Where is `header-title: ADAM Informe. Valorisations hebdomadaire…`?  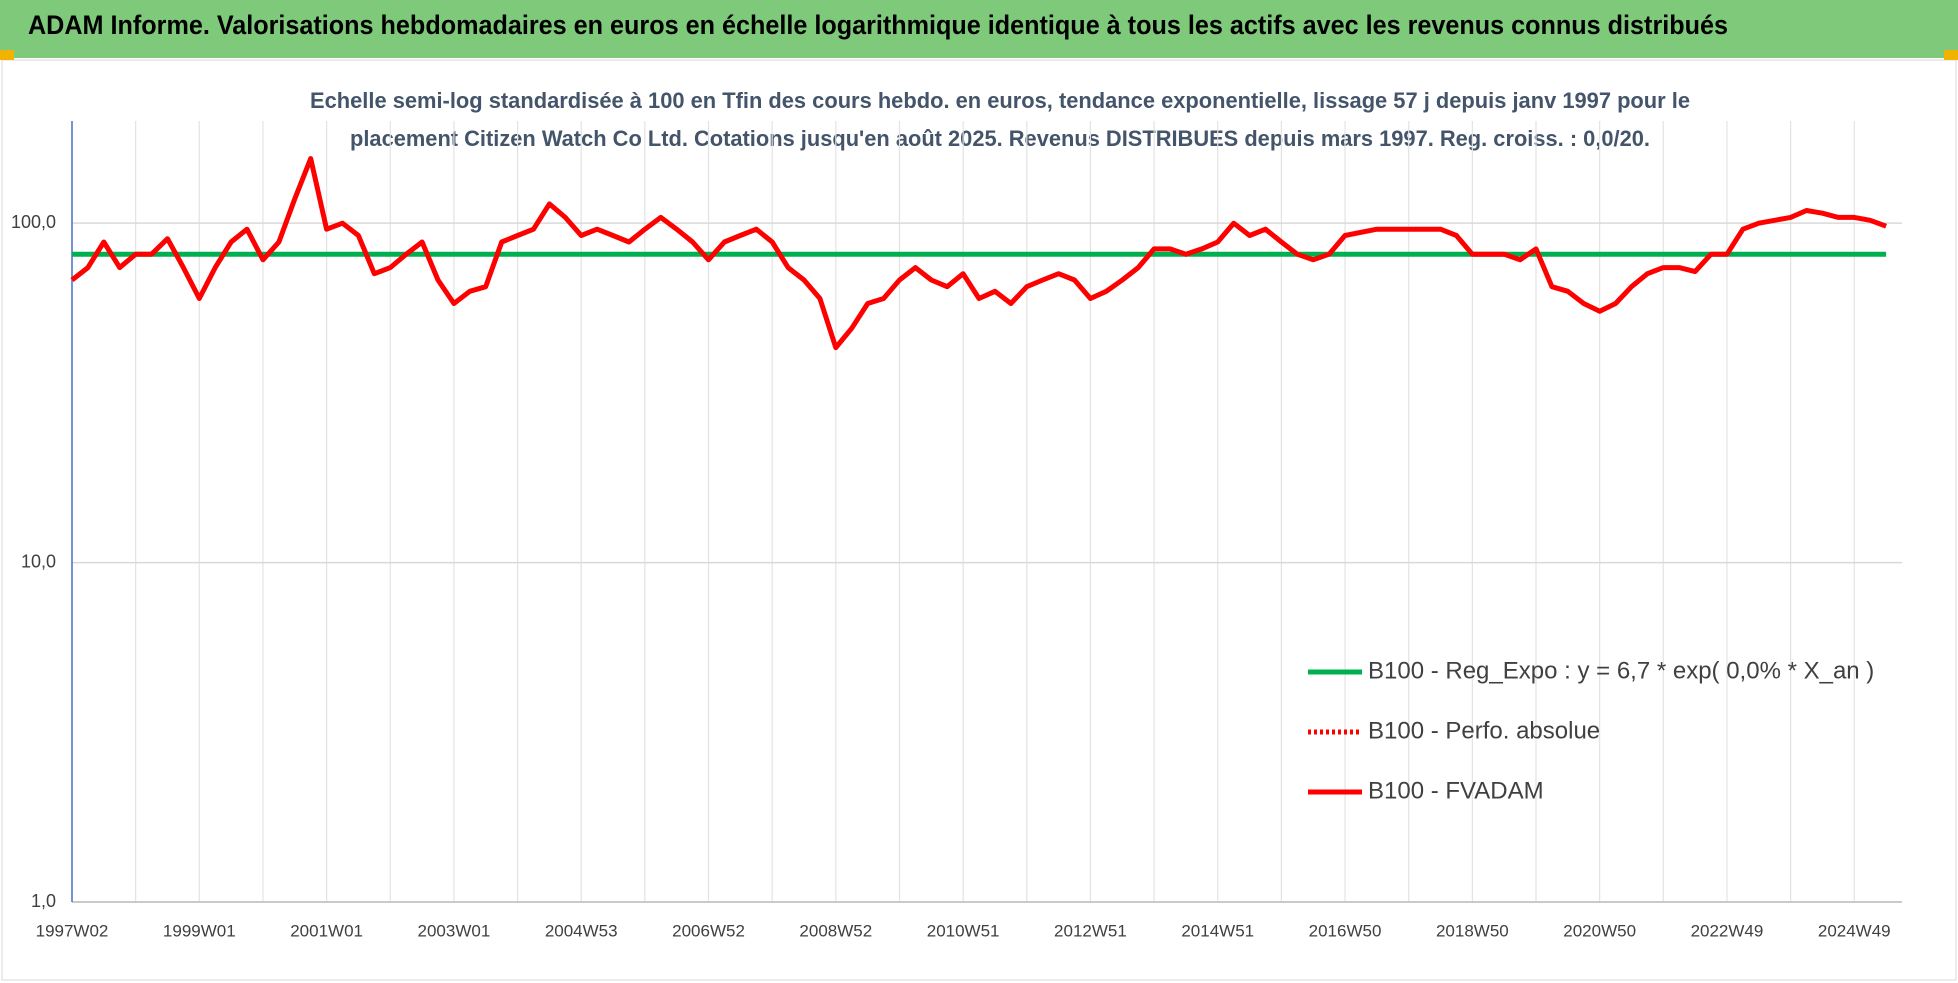
header-title: ADAM Informe. Valorisations hebdomadaire… is located at coordinates (878, 25).